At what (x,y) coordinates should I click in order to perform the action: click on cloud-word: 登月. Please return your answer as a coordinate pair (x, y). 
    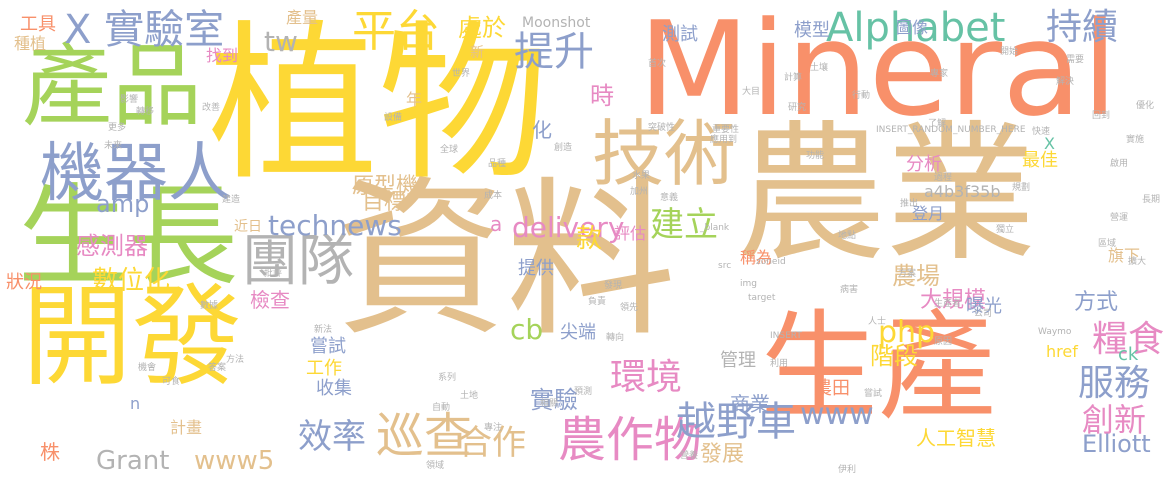
    Looking at the image, I should click on (928, 213).